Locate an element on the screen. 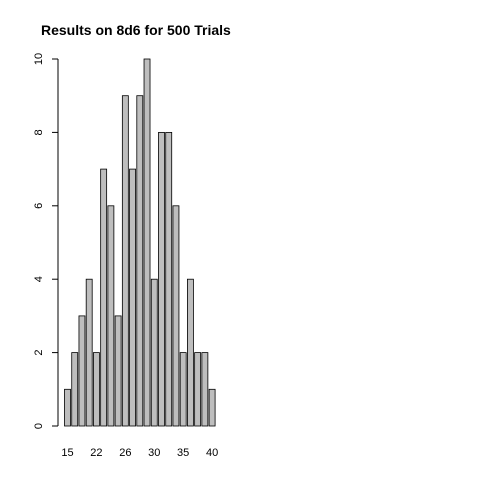 The height and width of the screenshot is (504, 504). y-tick-label: 4 is located at coordinates (39, 279).